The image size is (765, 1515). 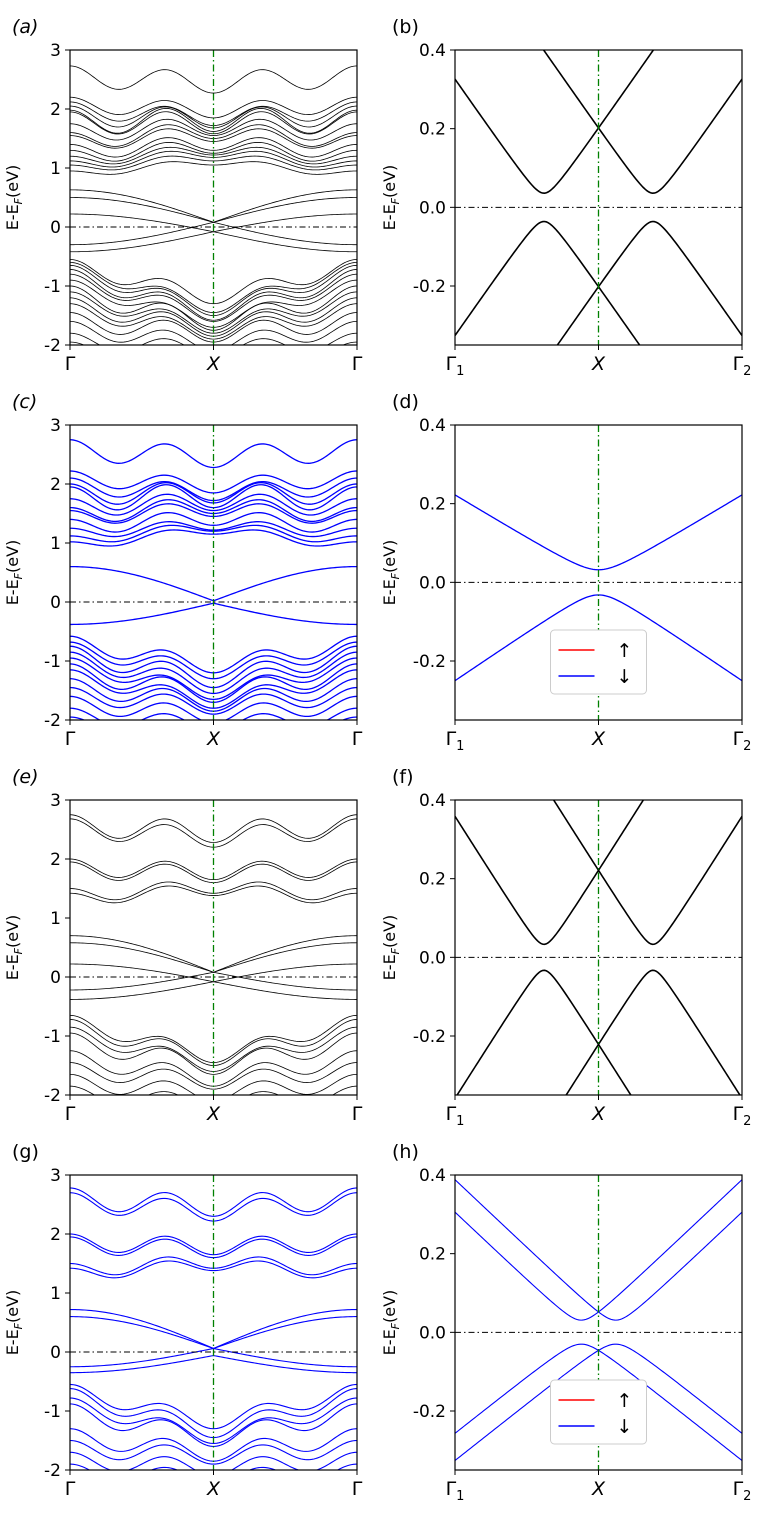 I want to click on panel-label: (f), so click(x=403, y=777).